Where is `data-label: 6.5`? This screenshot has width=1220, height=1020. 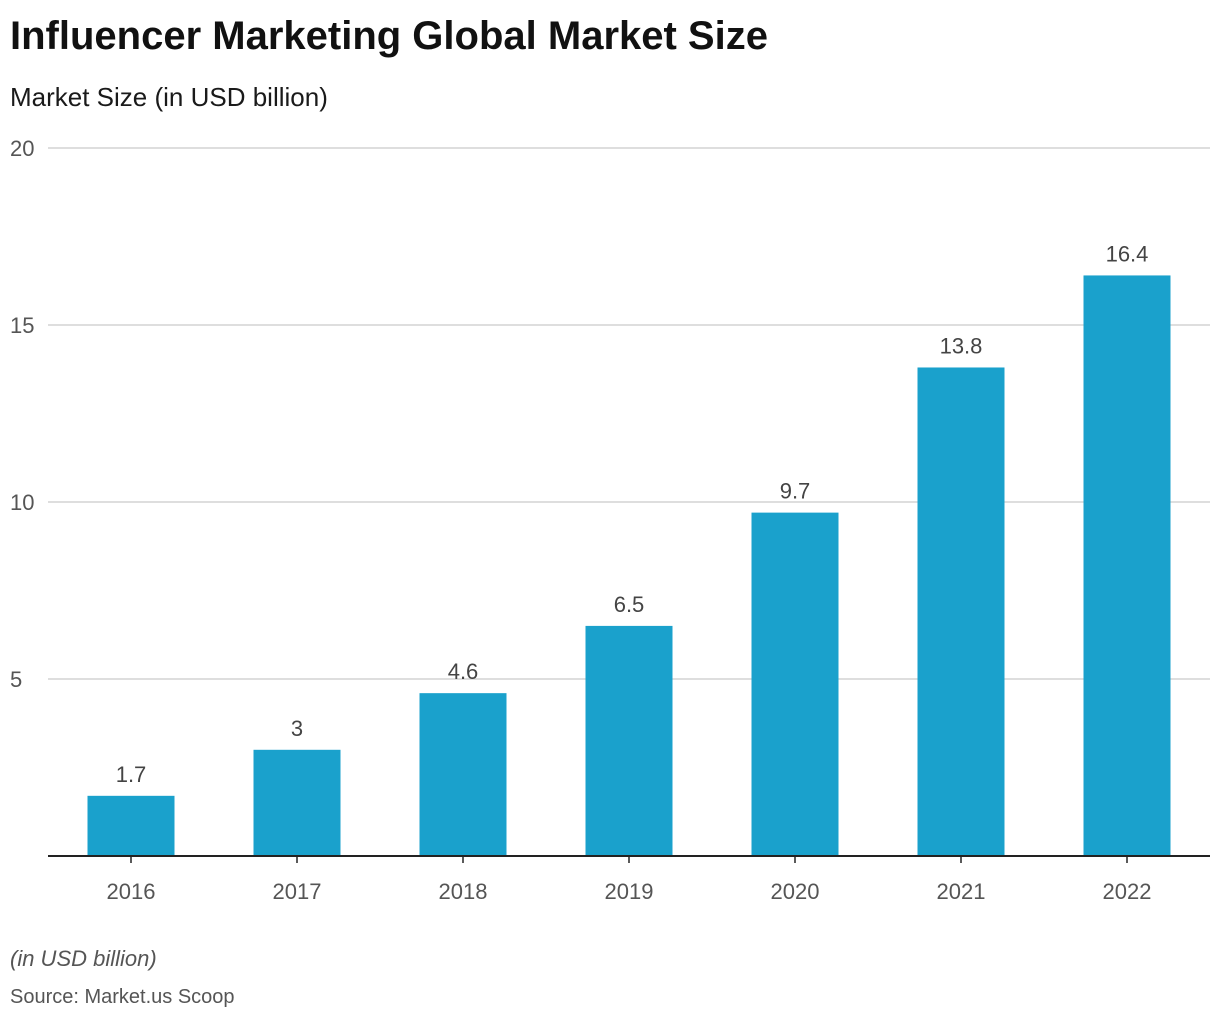
data-label: 6.5 is located at coordinates (629, 604).